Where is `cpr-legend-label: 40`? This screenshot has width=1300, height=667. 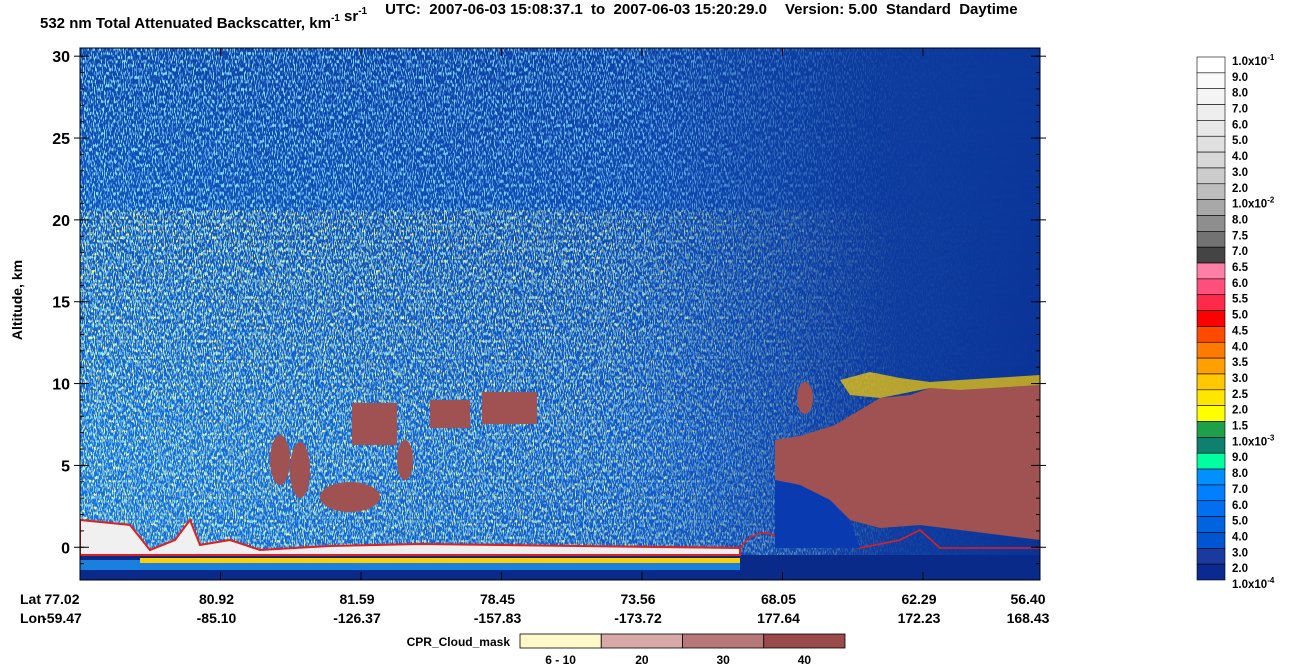
cpr-legend-label: 40 is located at coordinates (805, 660).